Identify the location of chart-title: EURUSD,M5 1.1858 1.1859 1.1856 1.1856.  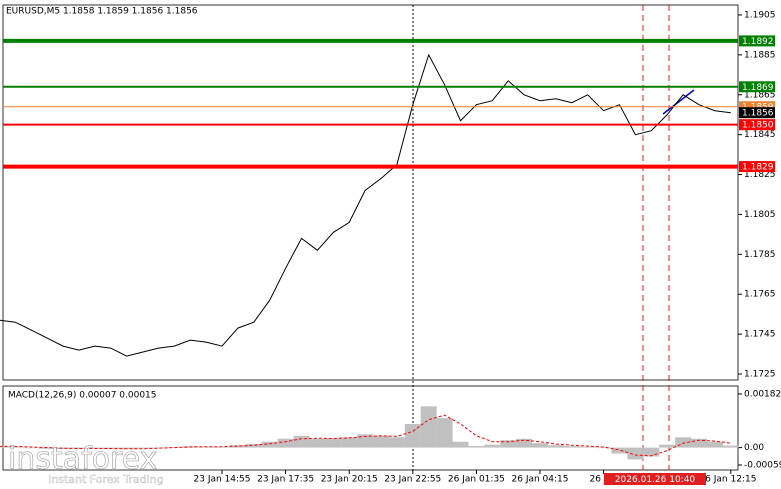
(102, 12).